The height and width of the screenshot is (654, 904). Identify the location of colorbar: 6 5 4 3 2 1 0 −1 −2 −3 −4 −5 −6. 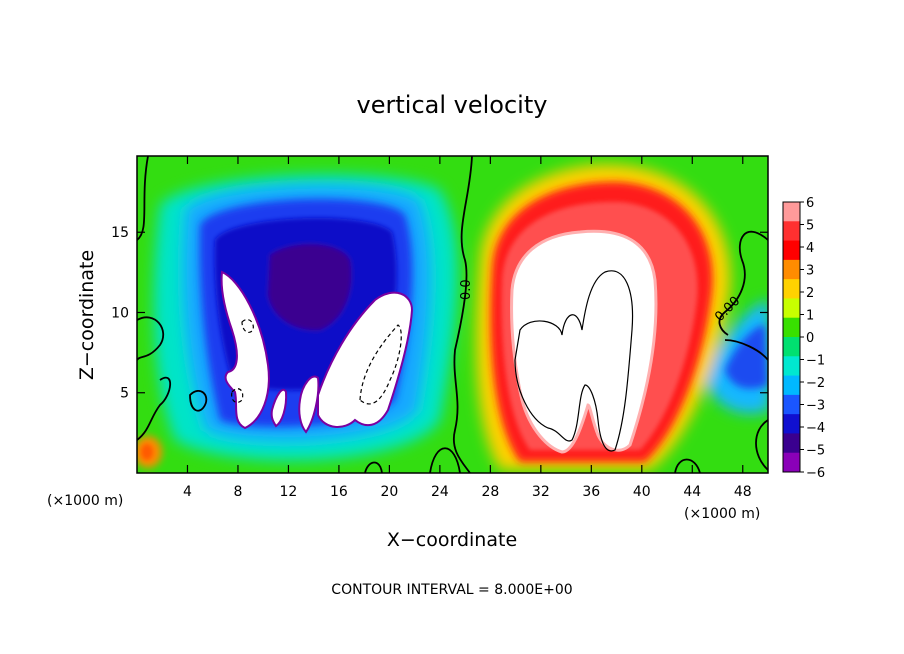
(803, 338).